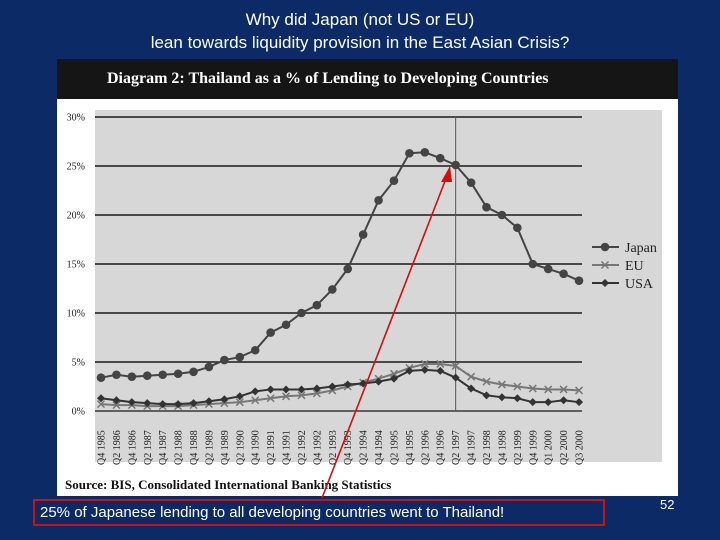  Describe the element at coordinates (240, 447) in the screenshot. I see `x-tick-label: Q2 1990` at that location.